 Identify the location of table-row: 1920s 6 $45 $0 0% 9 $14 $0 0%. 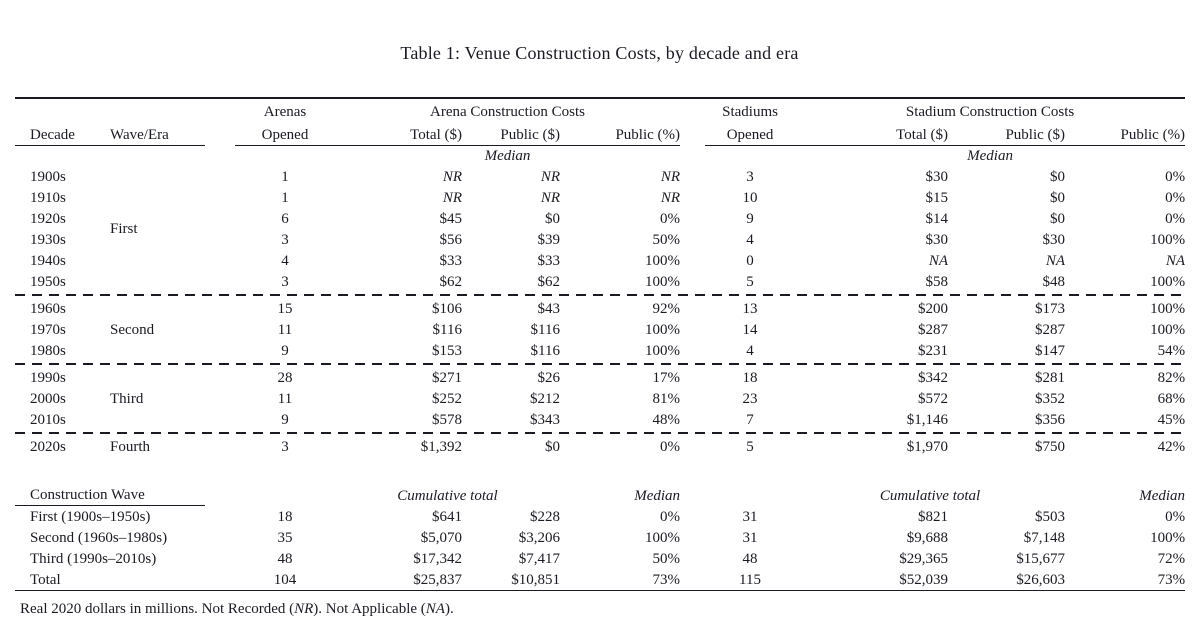
(600, 218).